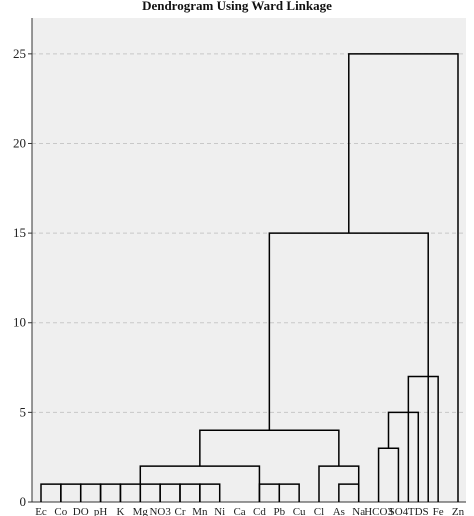  Describe the element at coordinates (23, 411) in the screenshot. I see `y-tick-label: 5` at that location.